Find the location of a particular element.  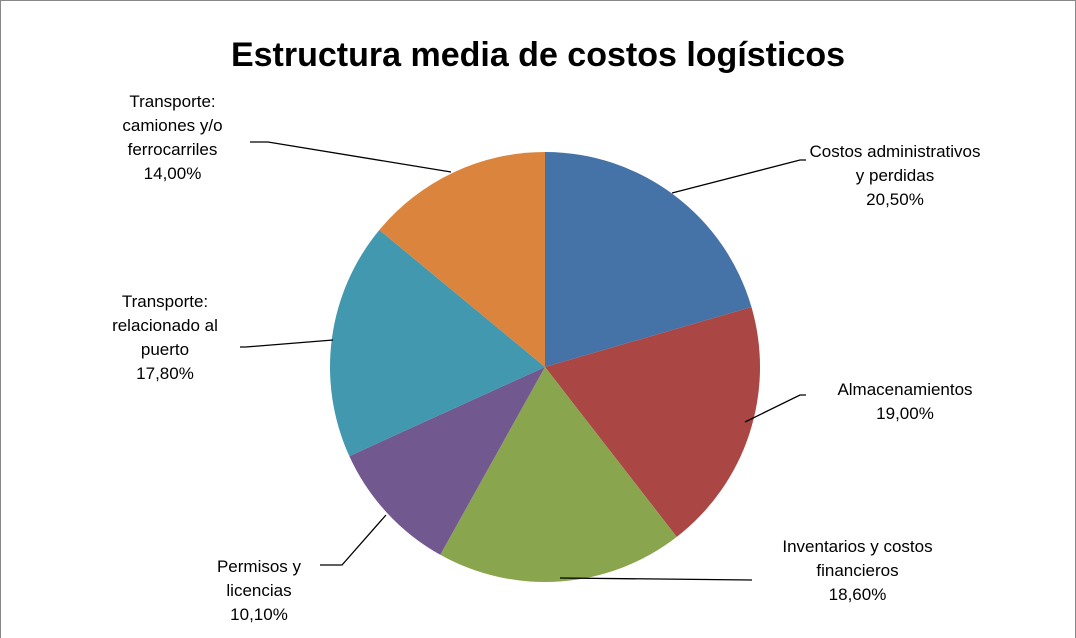

data-label: Permisos y licencias 10,10% is located at coordinates (259, 591).